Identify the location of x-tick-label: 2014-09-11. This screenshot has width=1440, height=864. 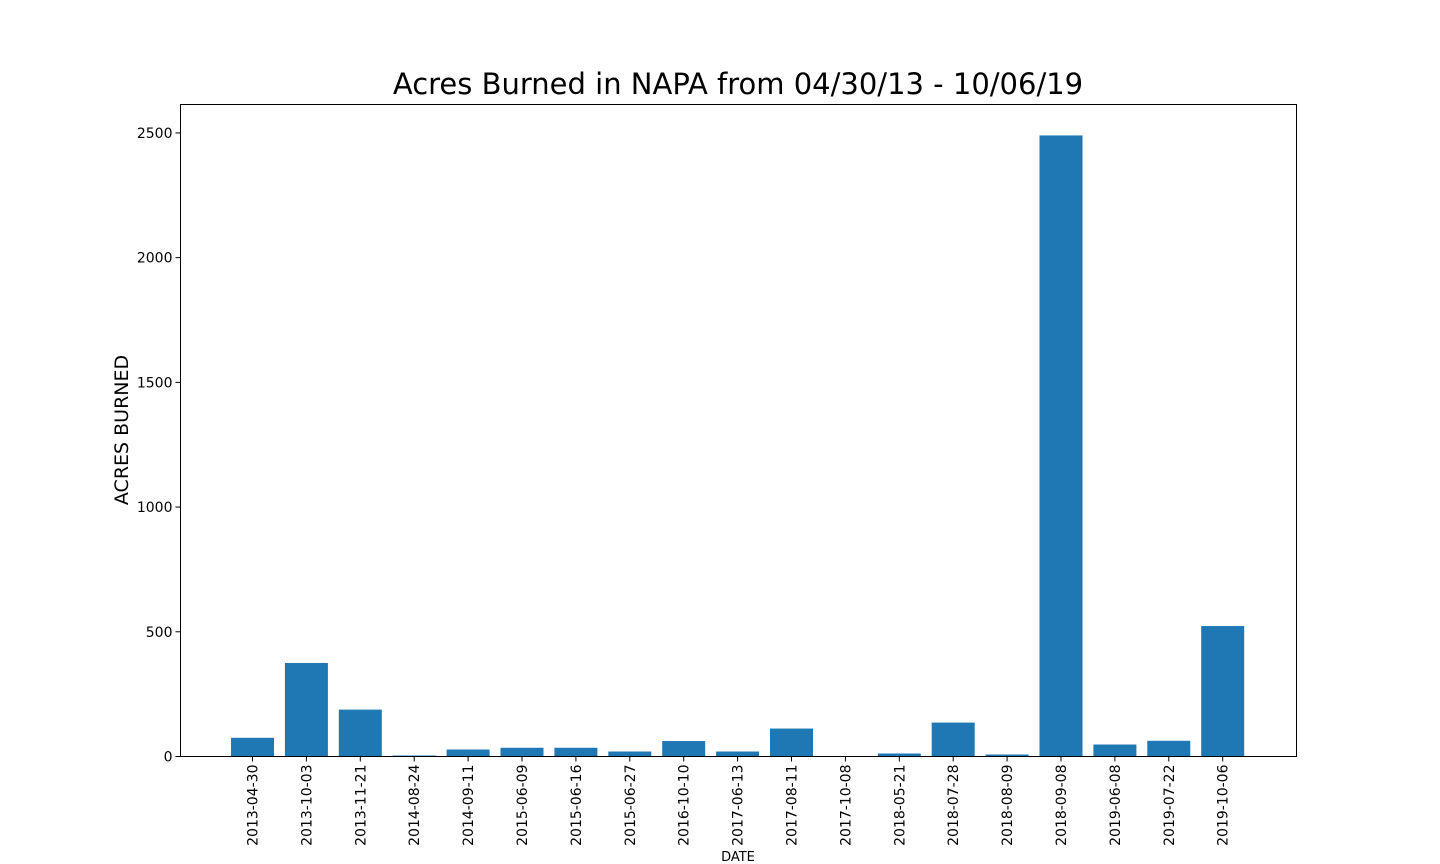
(469, 805).